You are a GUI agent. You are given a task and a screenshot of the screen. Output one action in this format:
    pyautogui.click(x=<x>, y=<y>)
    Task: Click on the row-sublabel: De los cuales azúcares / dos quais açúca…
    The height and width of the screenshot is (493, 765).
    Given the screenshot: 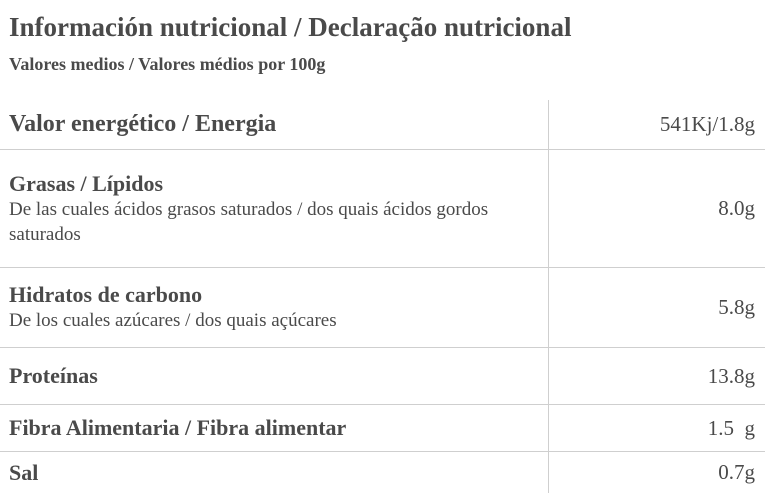 What is the action you would take?
    pyautogui.click(x=173, y=320)
    